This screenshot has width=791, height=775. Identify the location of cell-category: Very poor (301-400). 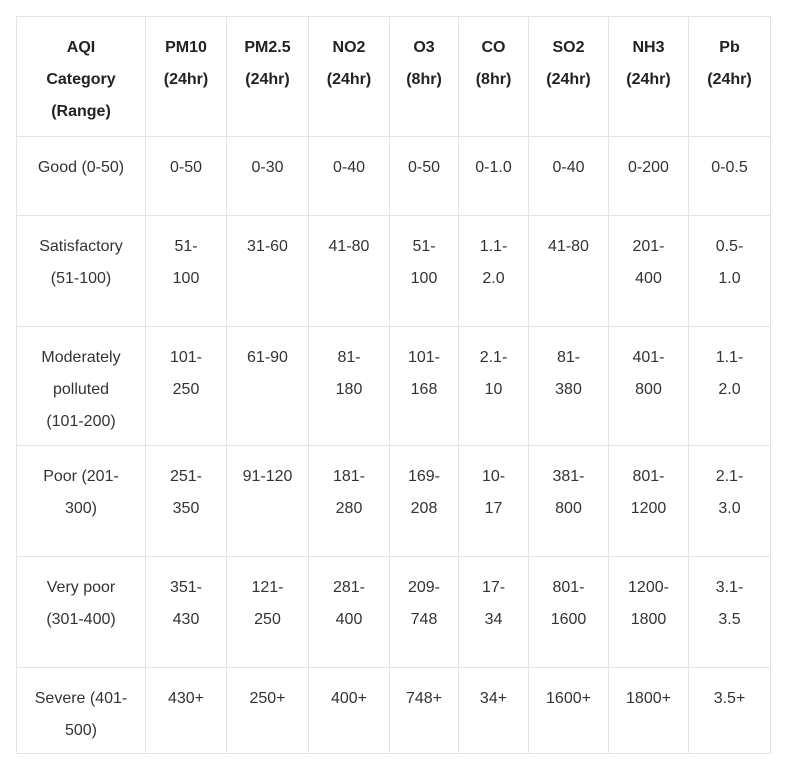
(81, 612).